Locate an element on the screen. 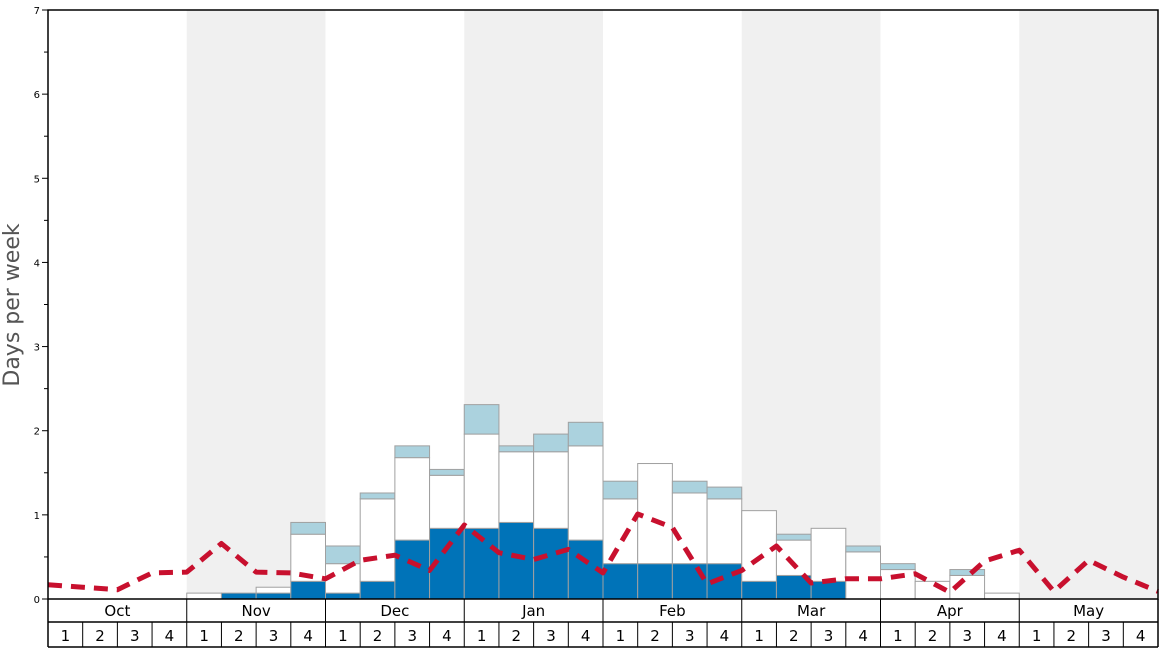 This screenshot has width=1168, height=648. y-tick-label: 0 is located at coordinates (37, 600).